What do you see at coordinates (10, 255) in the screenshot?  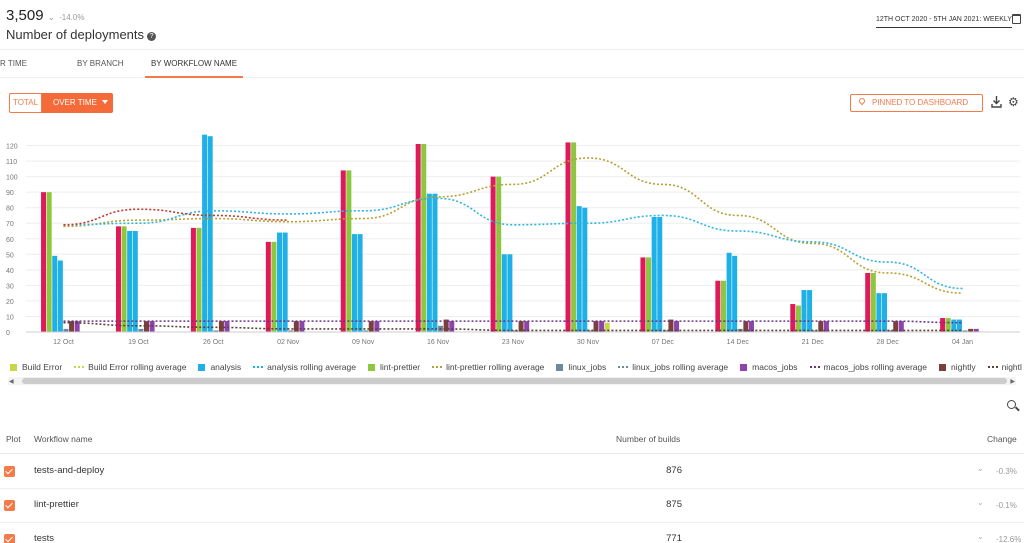 I see `y-tick-label: 50` at bounding box center [10, 255].